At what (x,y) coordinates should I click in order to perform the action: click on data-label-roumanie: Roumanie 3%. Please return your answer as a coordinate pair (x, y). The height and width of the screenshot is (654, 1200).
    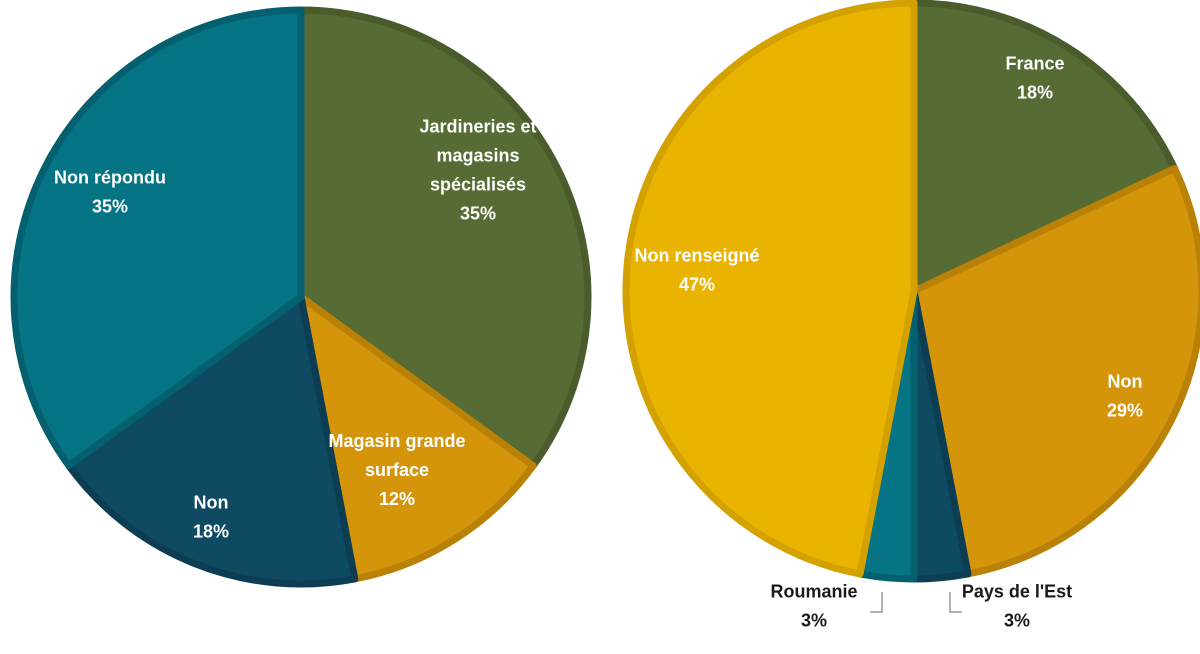
    Looking at the image, I should click on (813, 606).